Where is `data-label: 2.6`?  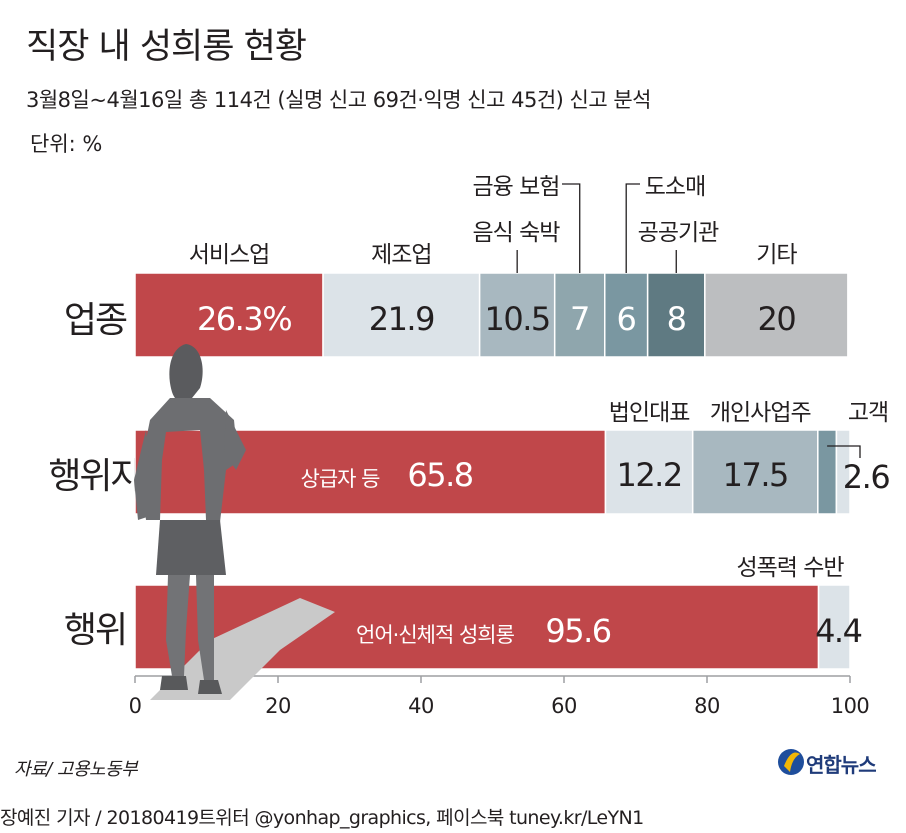
data-label: 2.6 is located at coordinates (866, 477).